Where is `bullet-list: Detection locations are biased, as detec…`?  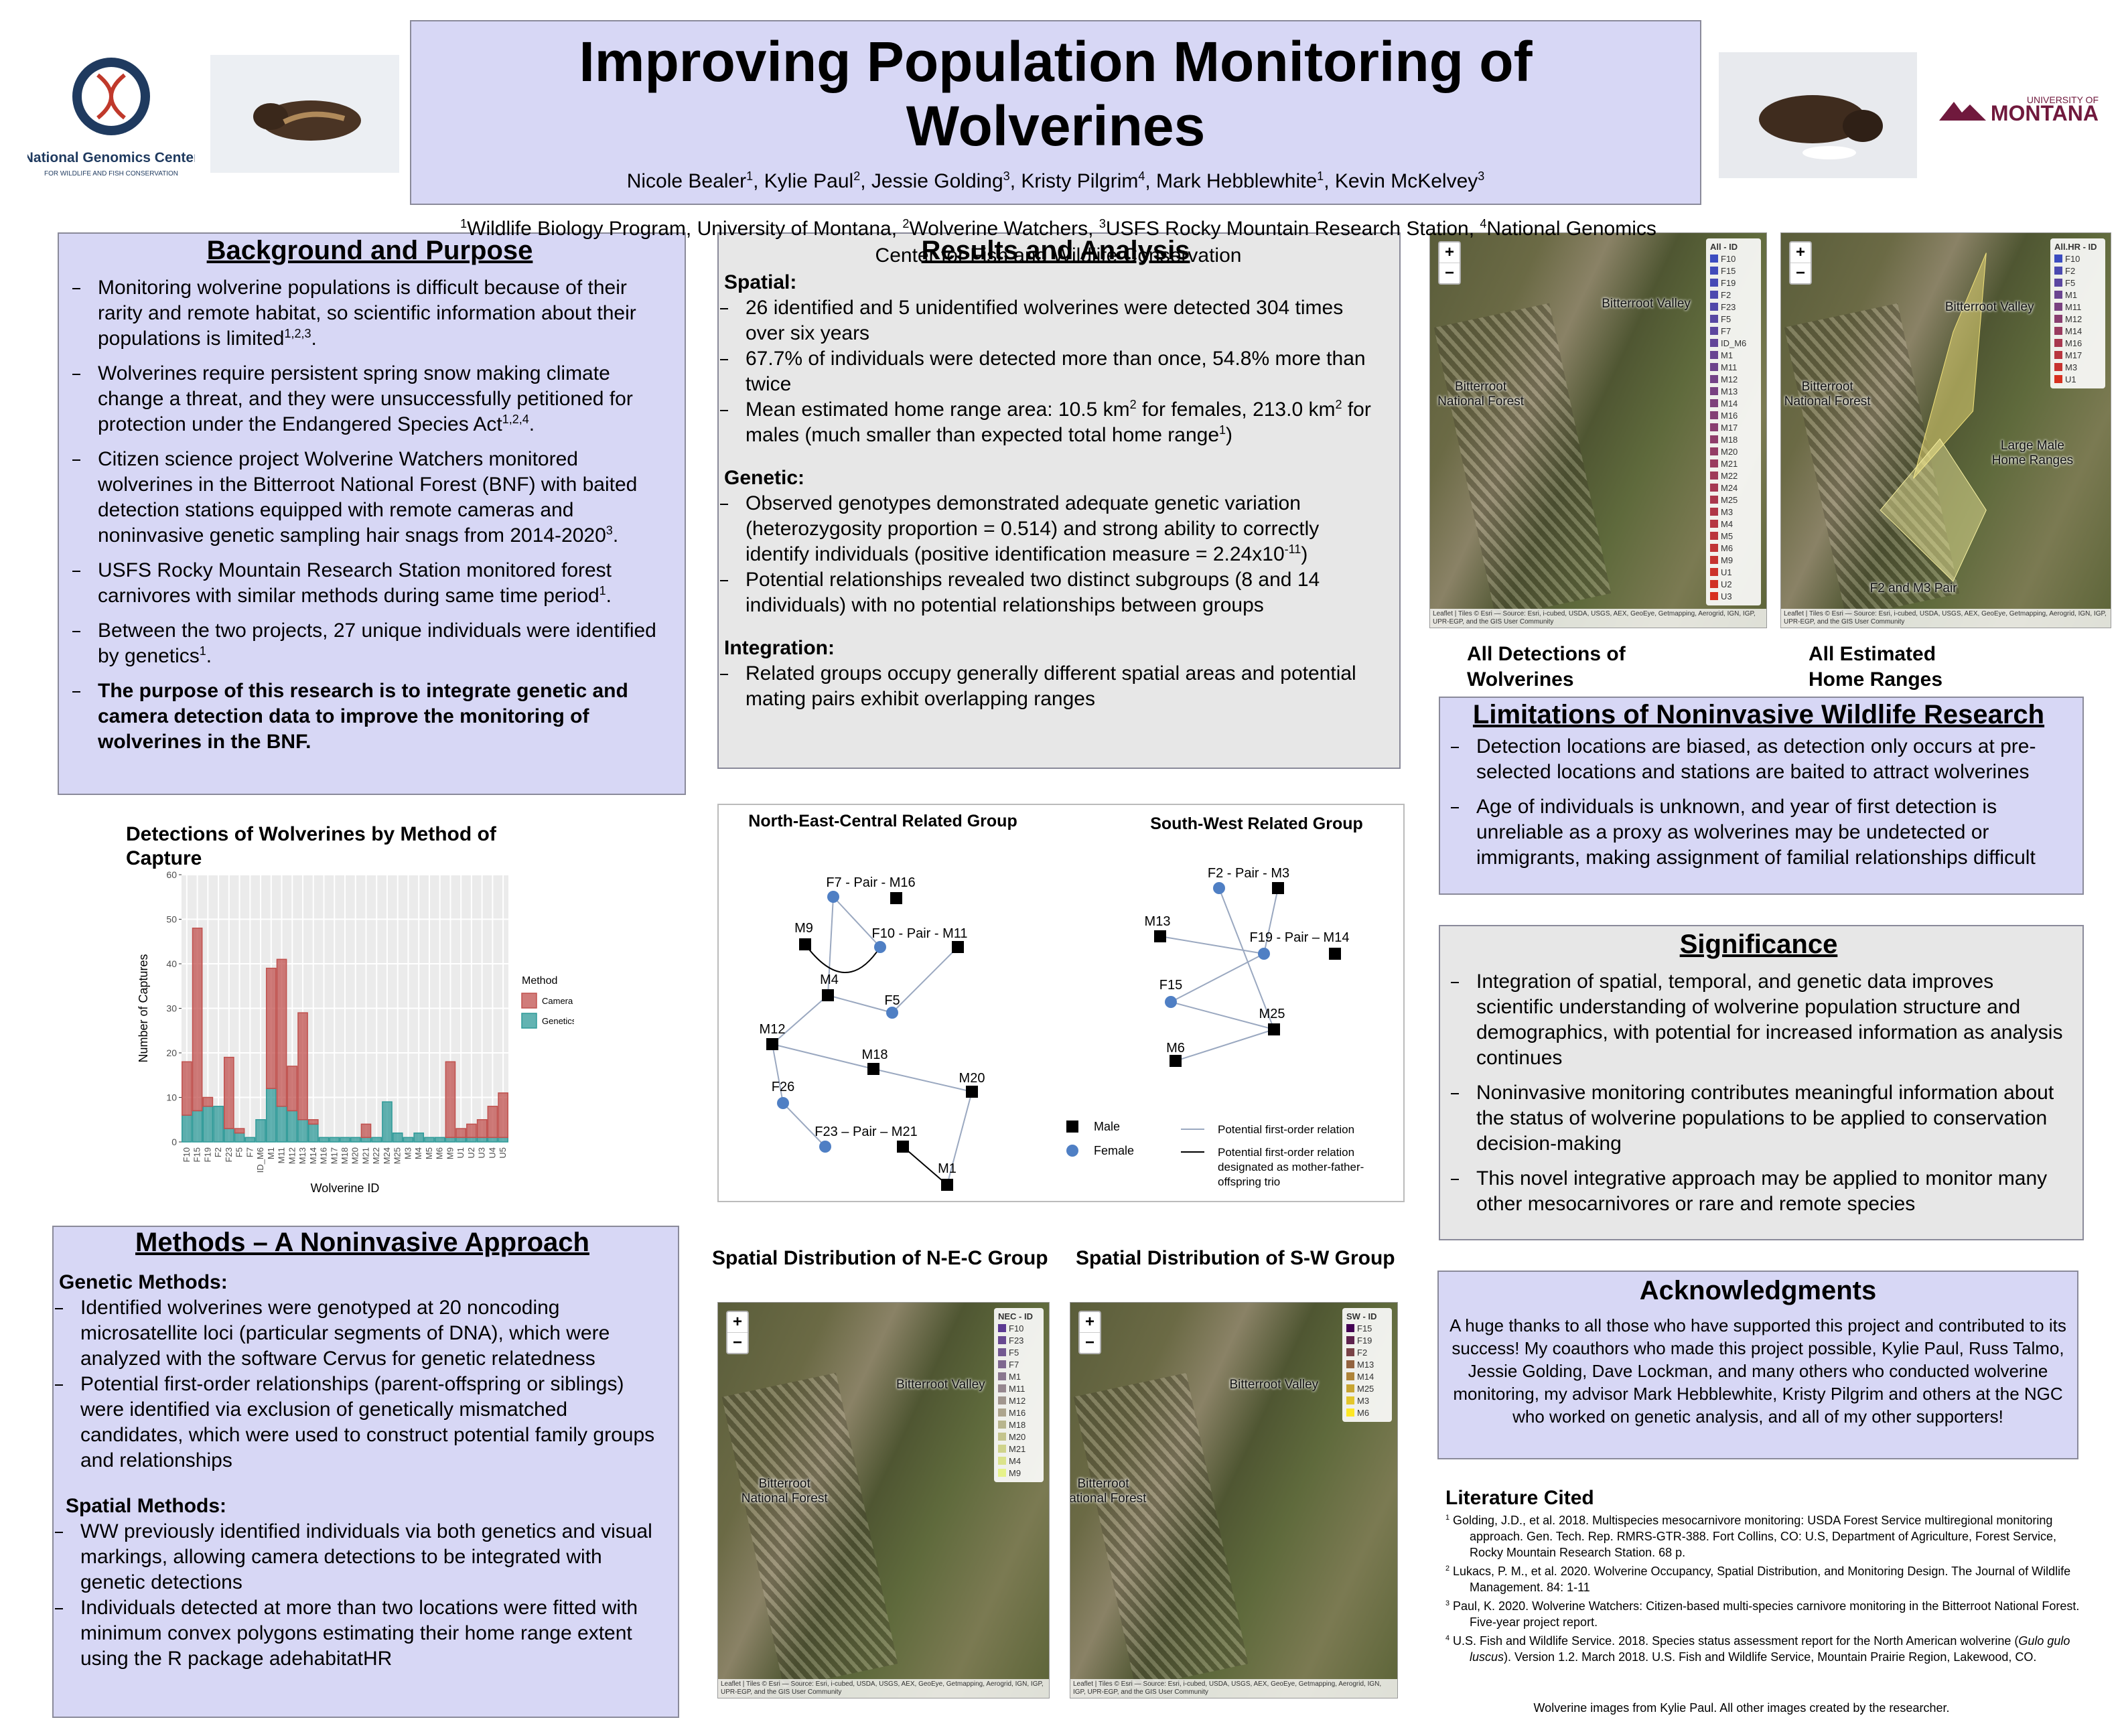 bullet-list: Detection locations are biased, as detec… is located at coordinates (1759, 802).